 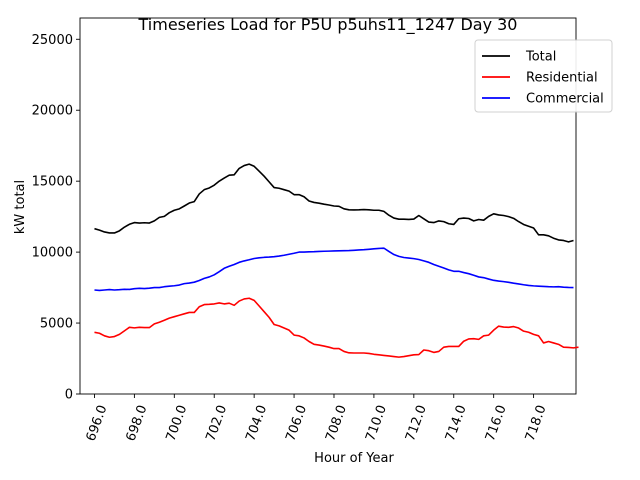 What do you see at coordinates (334, 203) in the screenshot?
I see `series-line-total` at bounding box center [334, 203].